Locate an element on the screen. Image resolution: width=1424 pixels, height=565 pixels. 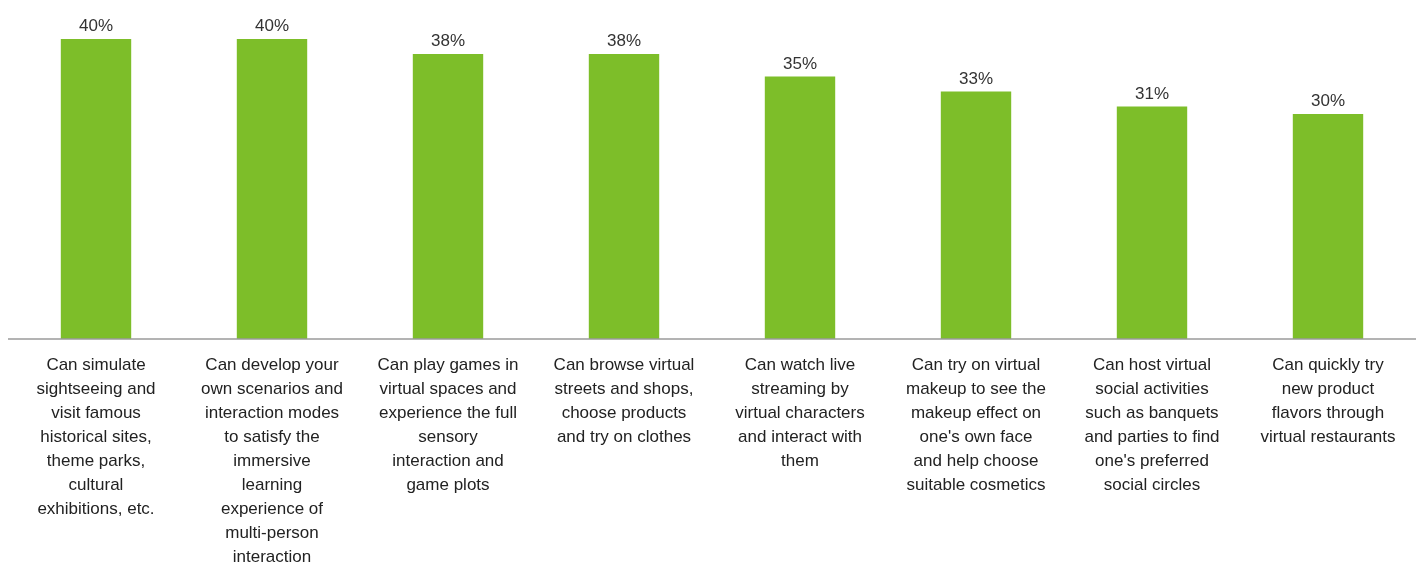
x-tick-label: Can simulate sightseeing and visit famous historical sites, theme parks, cultural exhibitions, etc. is located at coordinates (96, 436).